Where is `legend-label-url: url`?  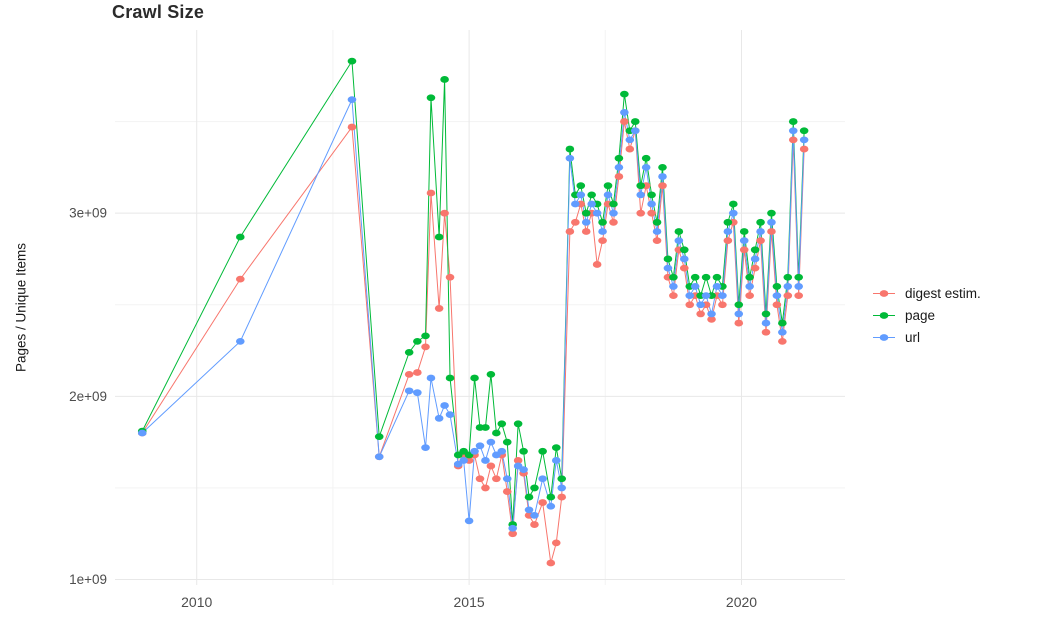
legend-label-url: url is located at coordinates (913, 337).